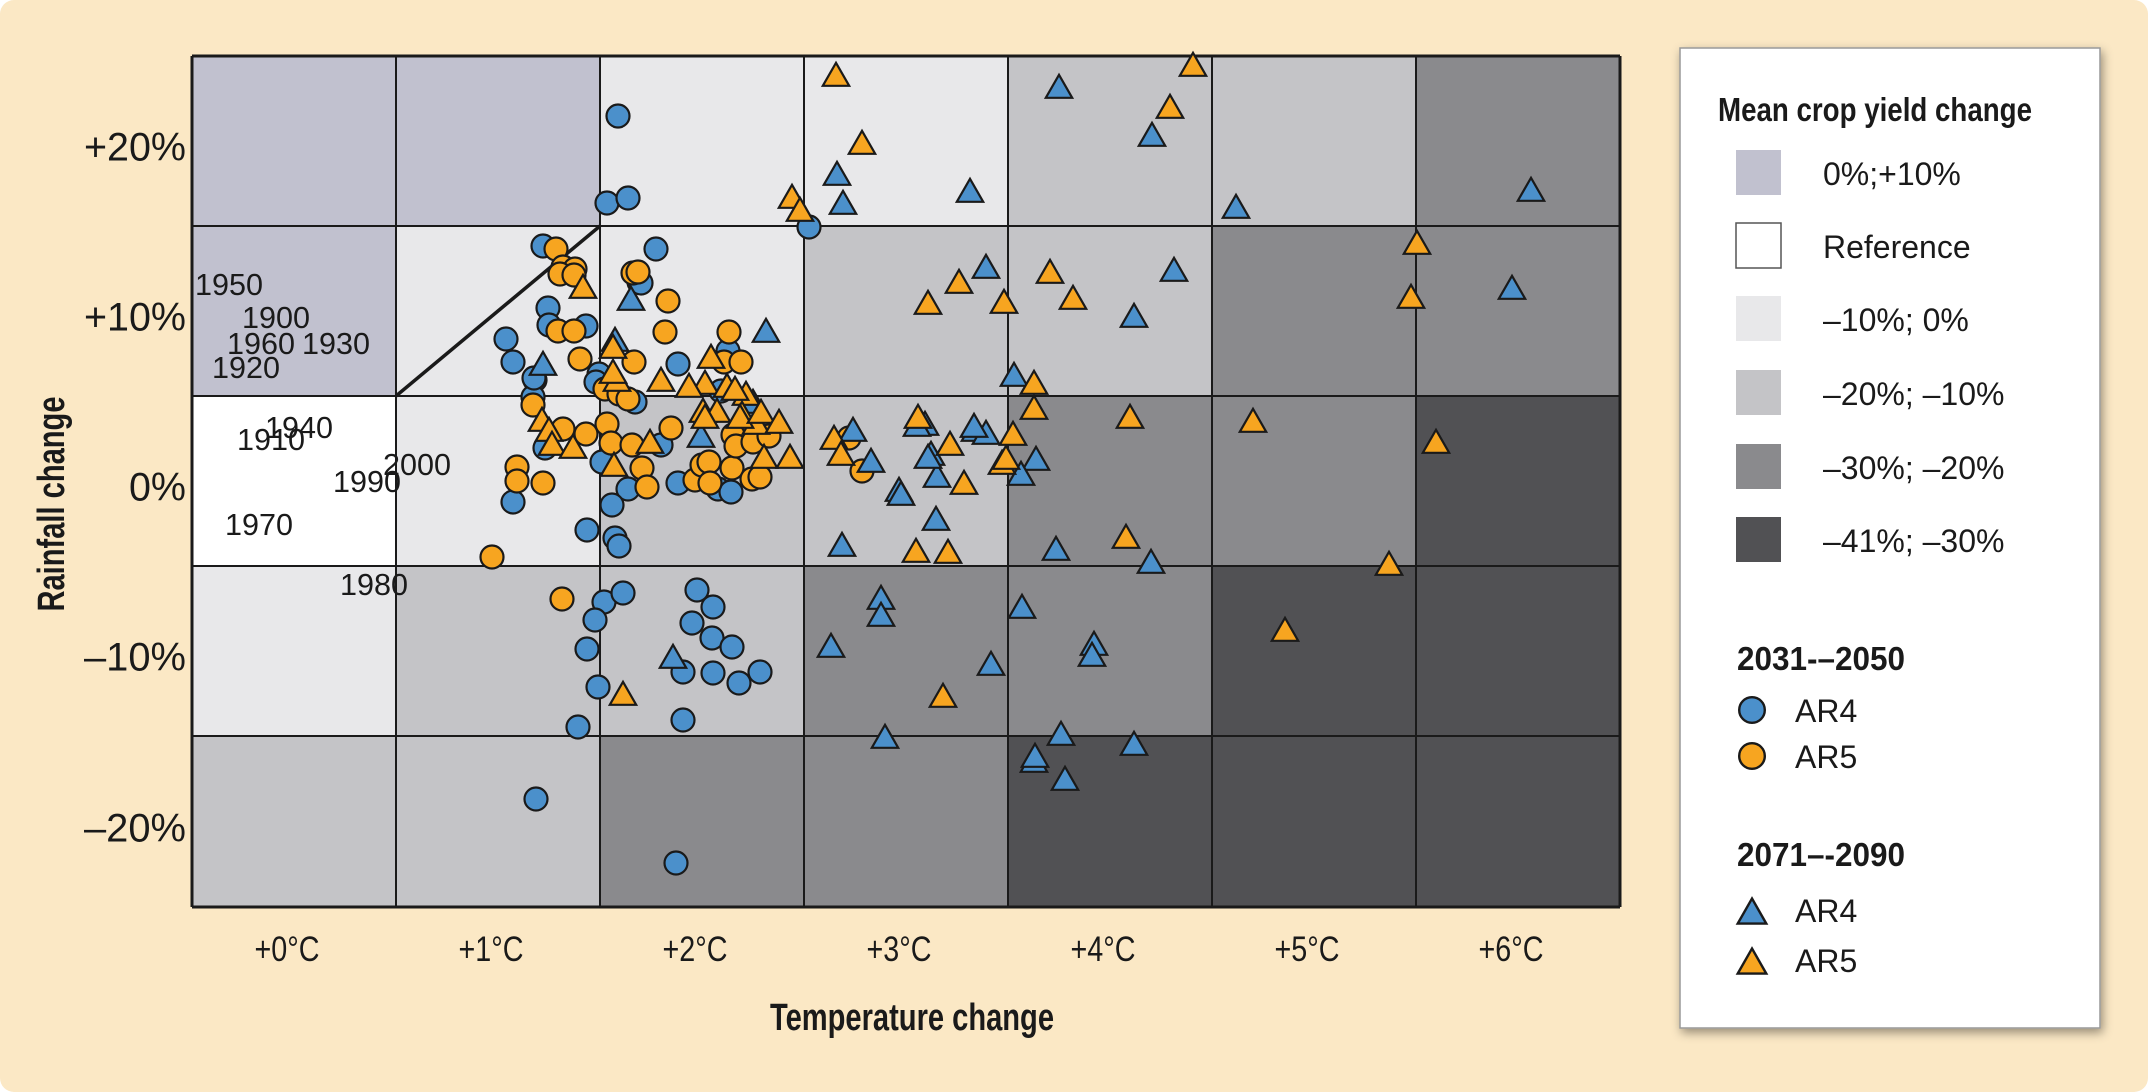 This screenshot has width=2148, height=1092. What do you see at coordinates (276, 317) in the screenshot?
I see `svg-text: 1900` at bounding box center [276, 317].